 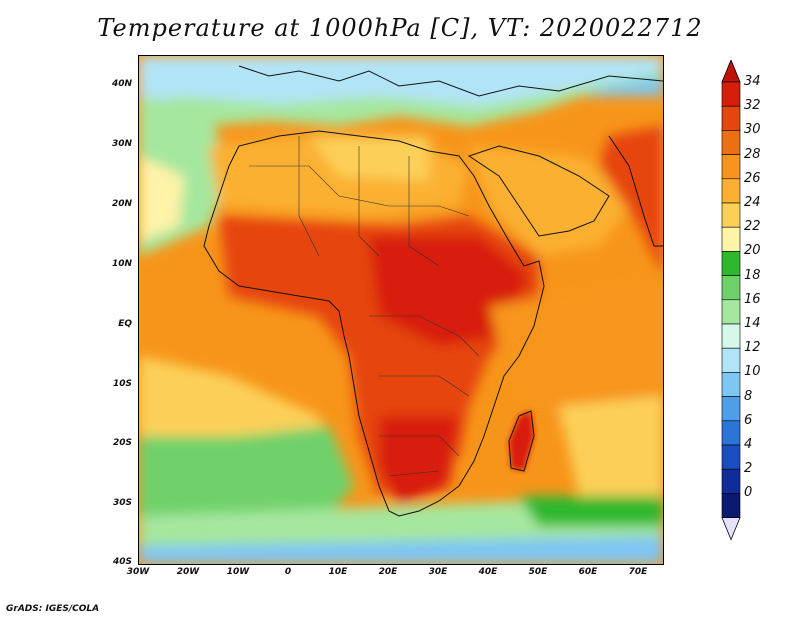 What do you see at coordinates (748, 420) in the screenshot?
I see `colorbar-label: 6` at bounding box center [748, 420].